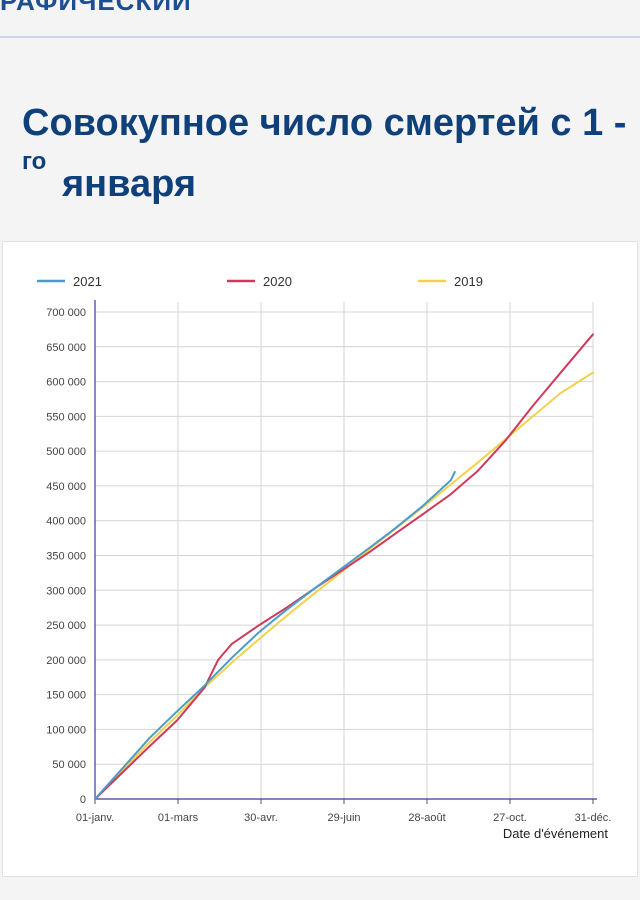 The image size is (640, 900). What do you see at coordinates (324, 123) in the screenshot?
I see `title-line-1: Совокупное число смертей с 1 -` at bounding box center [324, 123].